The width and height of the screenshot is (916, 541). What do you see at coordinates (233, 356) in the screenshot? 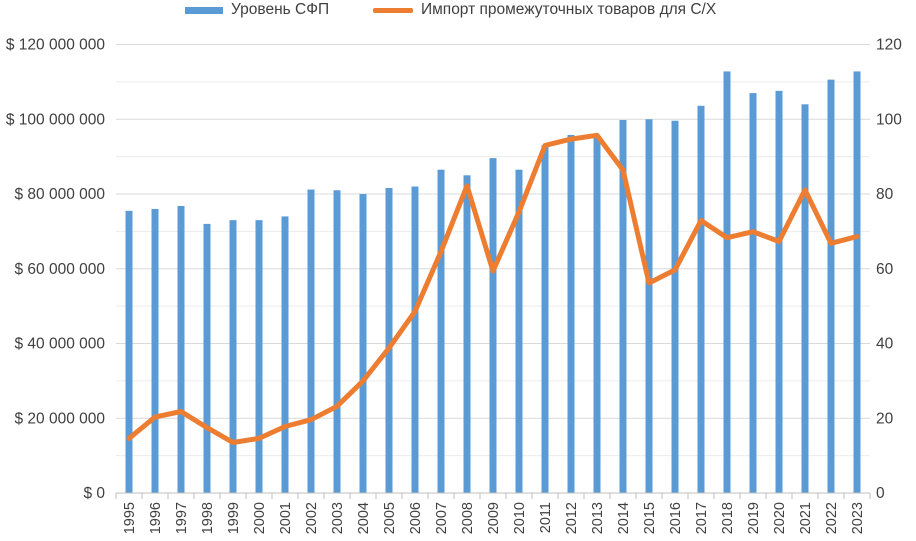
I see `bar-1999` at bounding box center [233, 356].